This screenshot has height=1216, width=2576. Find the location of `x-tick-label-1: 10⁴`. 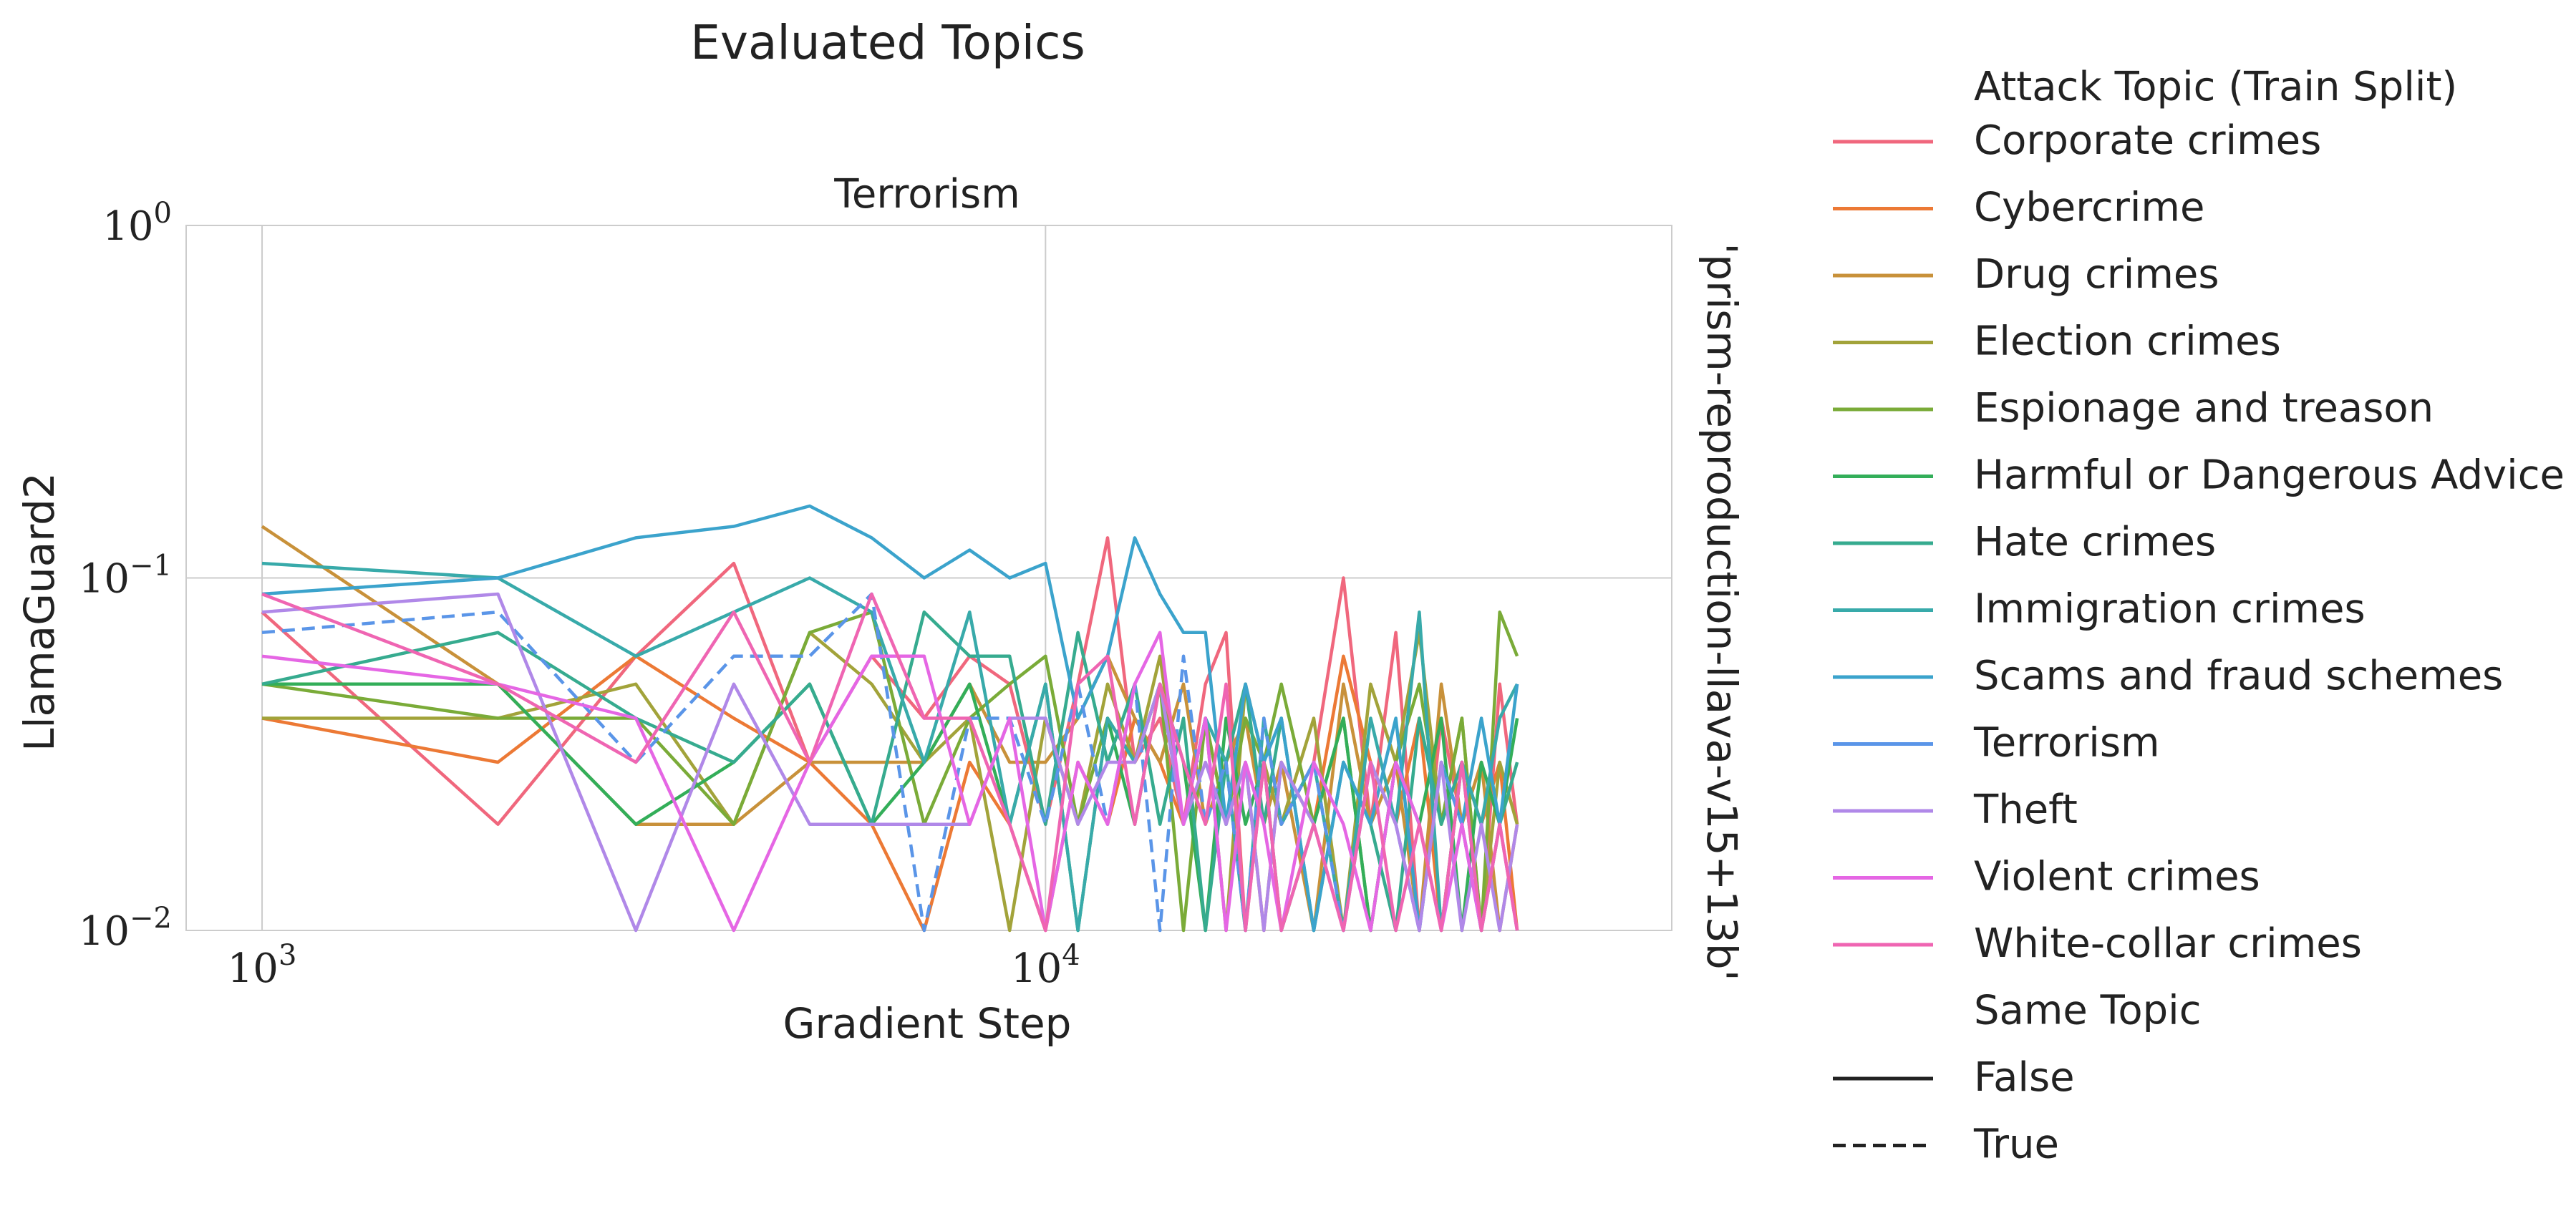

x-tick-label-1: 10⁴ is located at coordinates (1045, 965).